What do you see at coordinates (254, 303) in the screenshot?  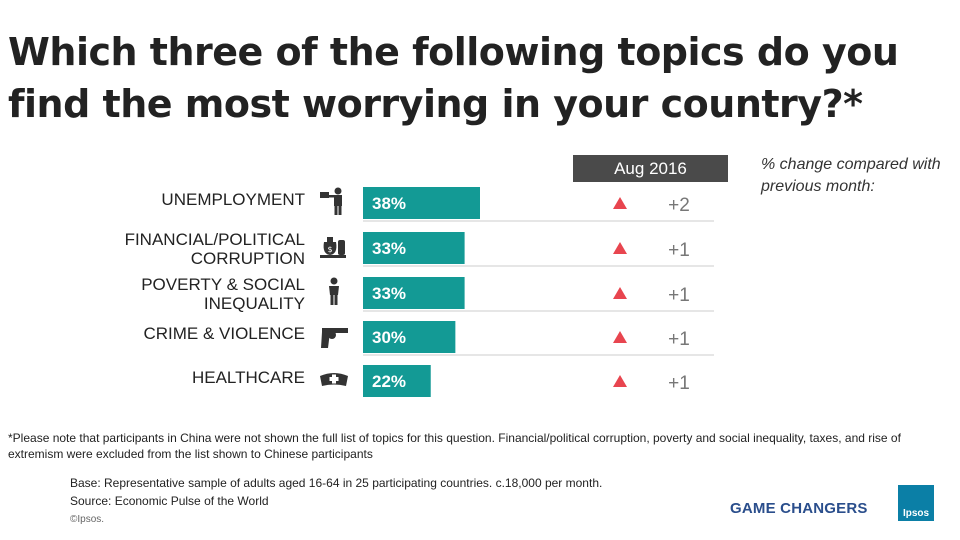 I see `category-label-line: INEQUALITY` at bounding box center [254, 303].